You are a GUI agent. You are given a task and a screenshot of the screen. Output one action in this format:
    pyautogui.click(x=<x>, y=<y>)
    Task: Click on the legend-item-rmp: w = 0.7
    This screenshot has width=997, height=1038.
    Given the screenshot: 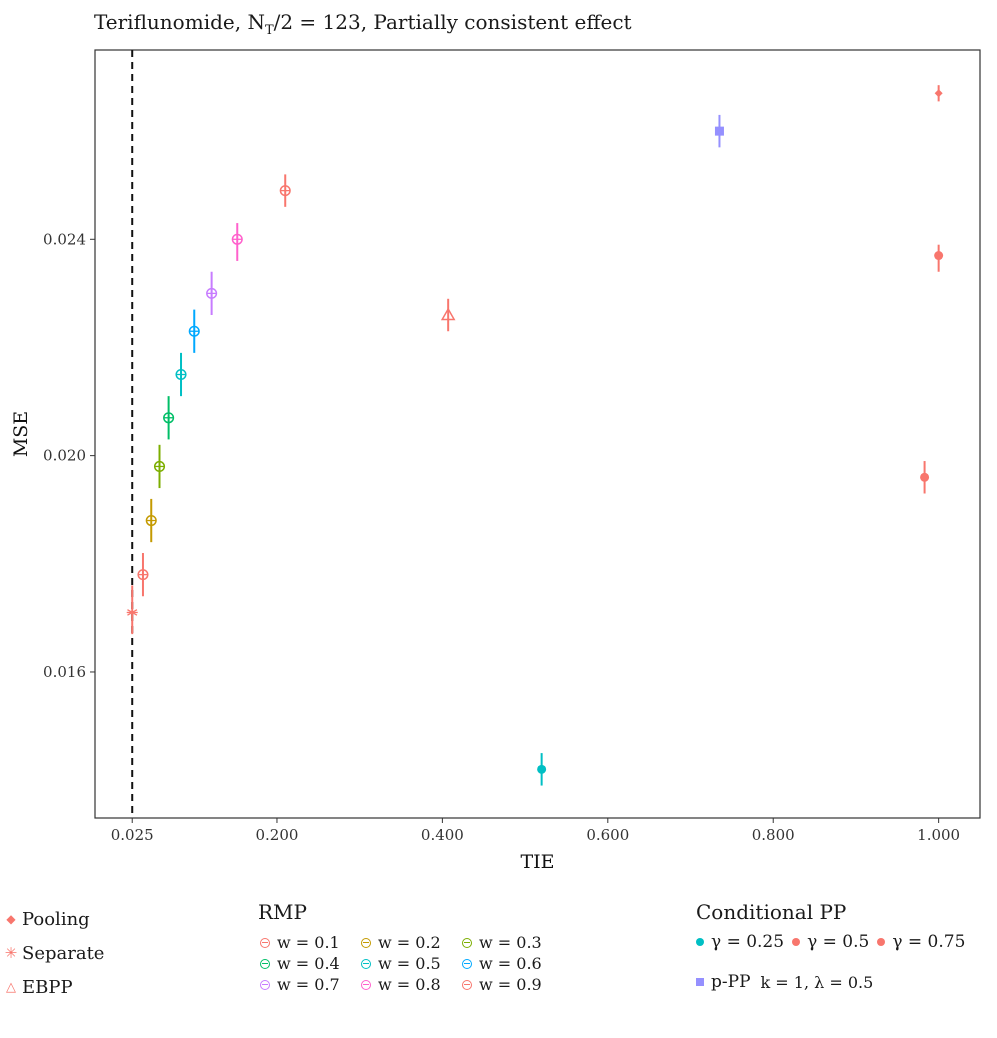 What is the action you would take?
    pyautogui.click(x=310, y=984)
    